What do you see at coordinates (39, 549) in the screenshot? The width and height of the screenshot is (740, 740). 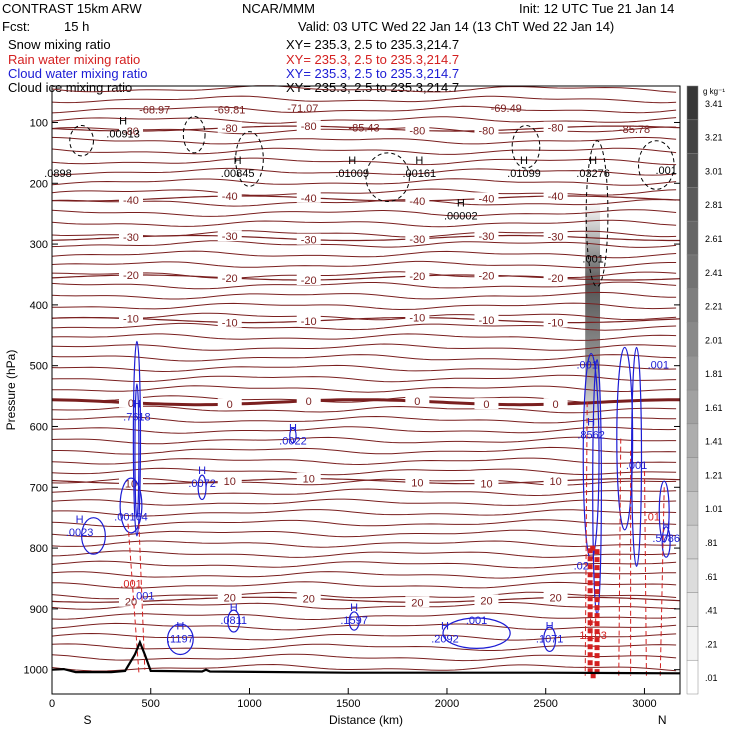 I see `y-tick-label: 800` at bounding box center [39, 549].